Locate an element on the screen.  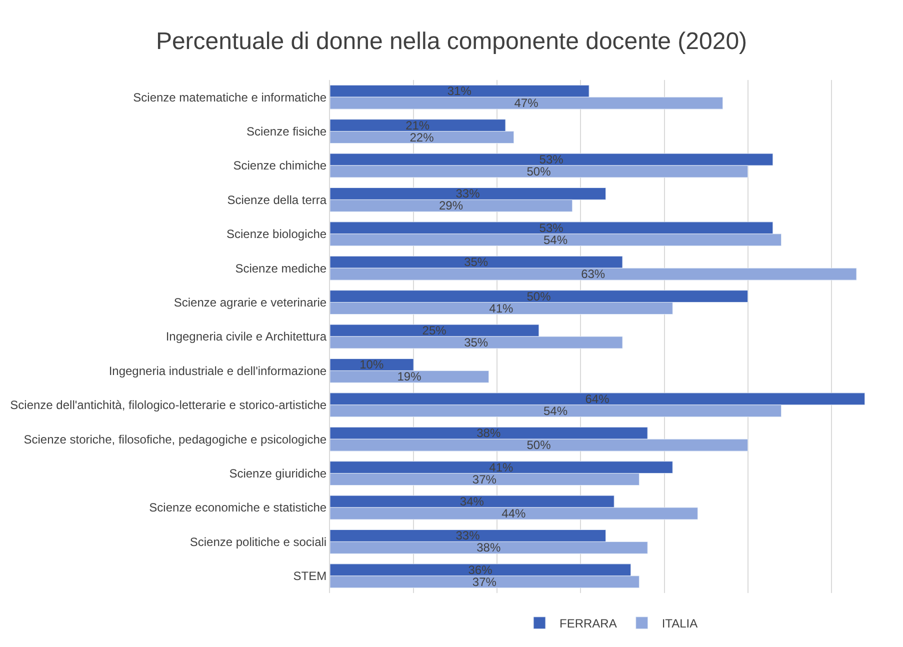
data-label: 10% is located at coordinates (372, 365).